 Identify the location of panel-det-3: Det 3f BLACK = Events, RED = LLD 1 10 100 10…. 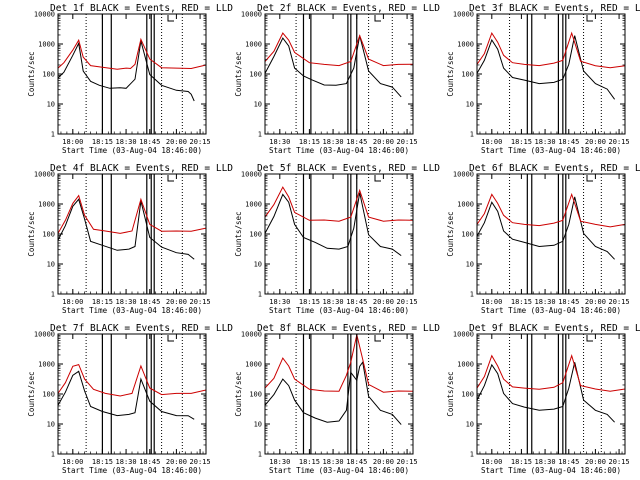
(543, 79).